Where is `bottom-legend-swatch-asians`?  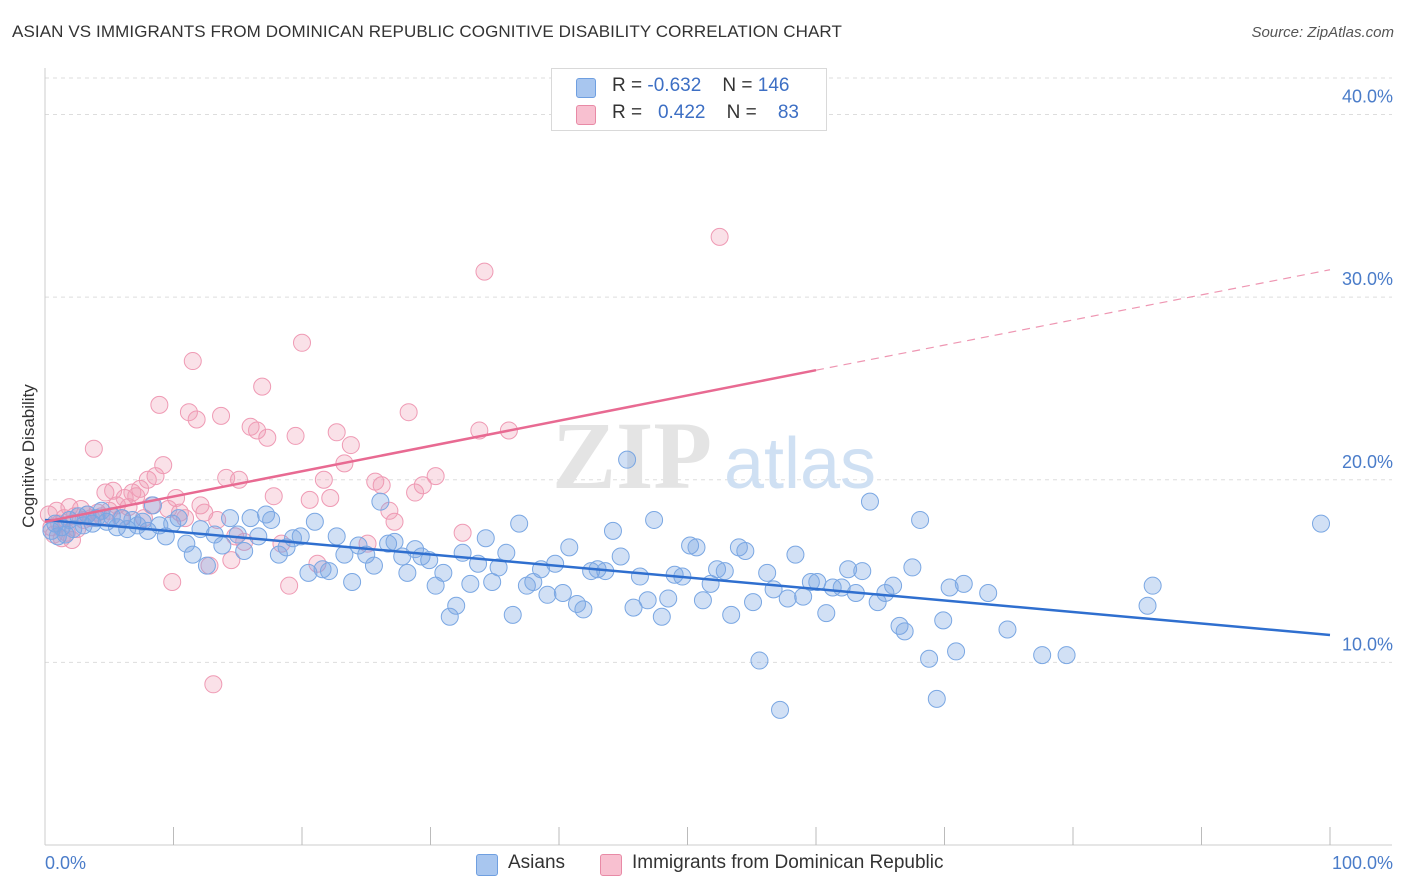
bottom-legend-swatch-asians is located at coordinates (487, 865).